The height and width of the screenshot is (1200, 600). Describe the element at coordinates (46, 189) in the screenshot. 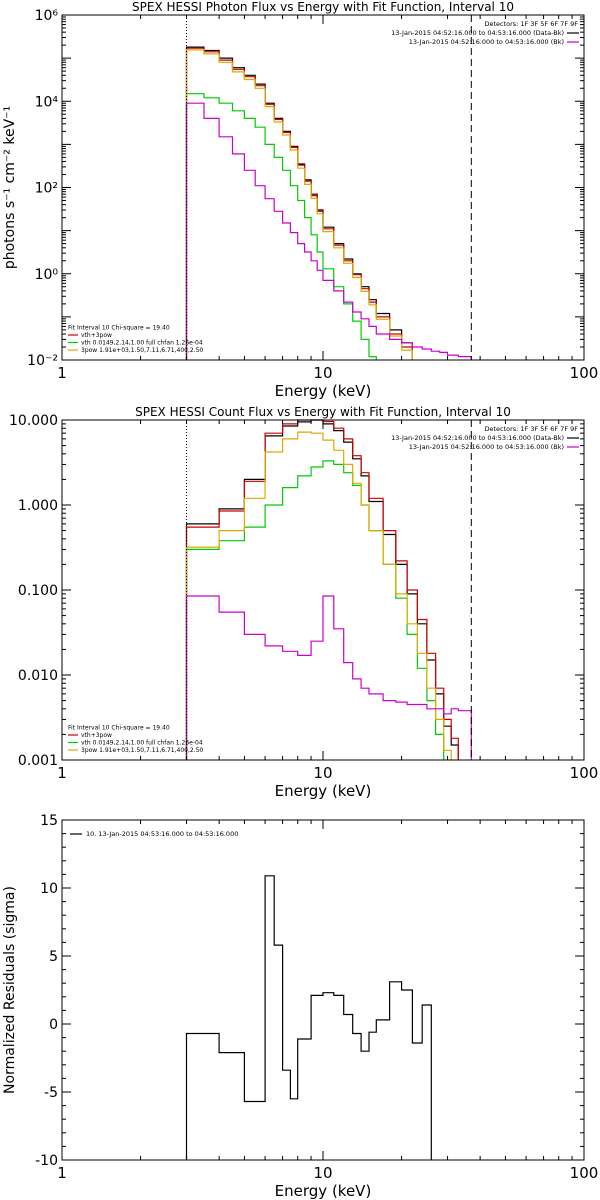

I see `y-tick-label: 10²` at that location.